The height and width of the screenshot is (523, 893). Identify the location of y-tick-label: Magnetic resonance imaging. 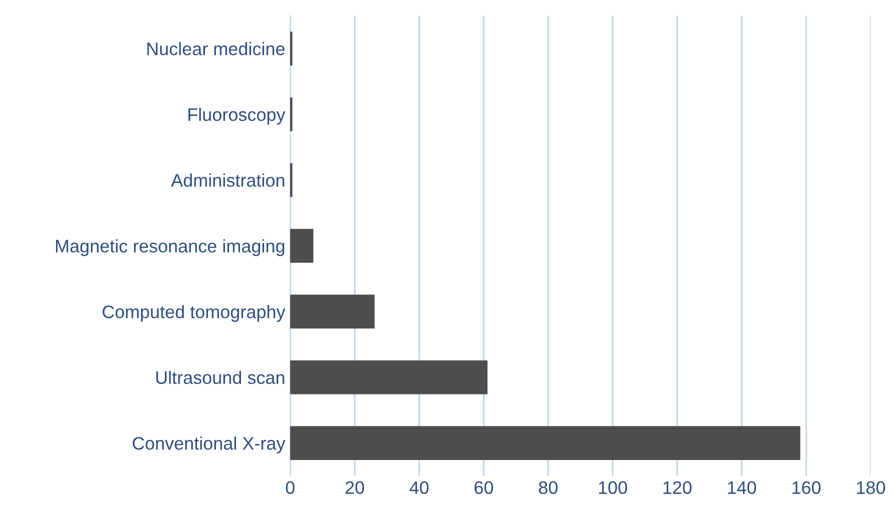
(170, 247).